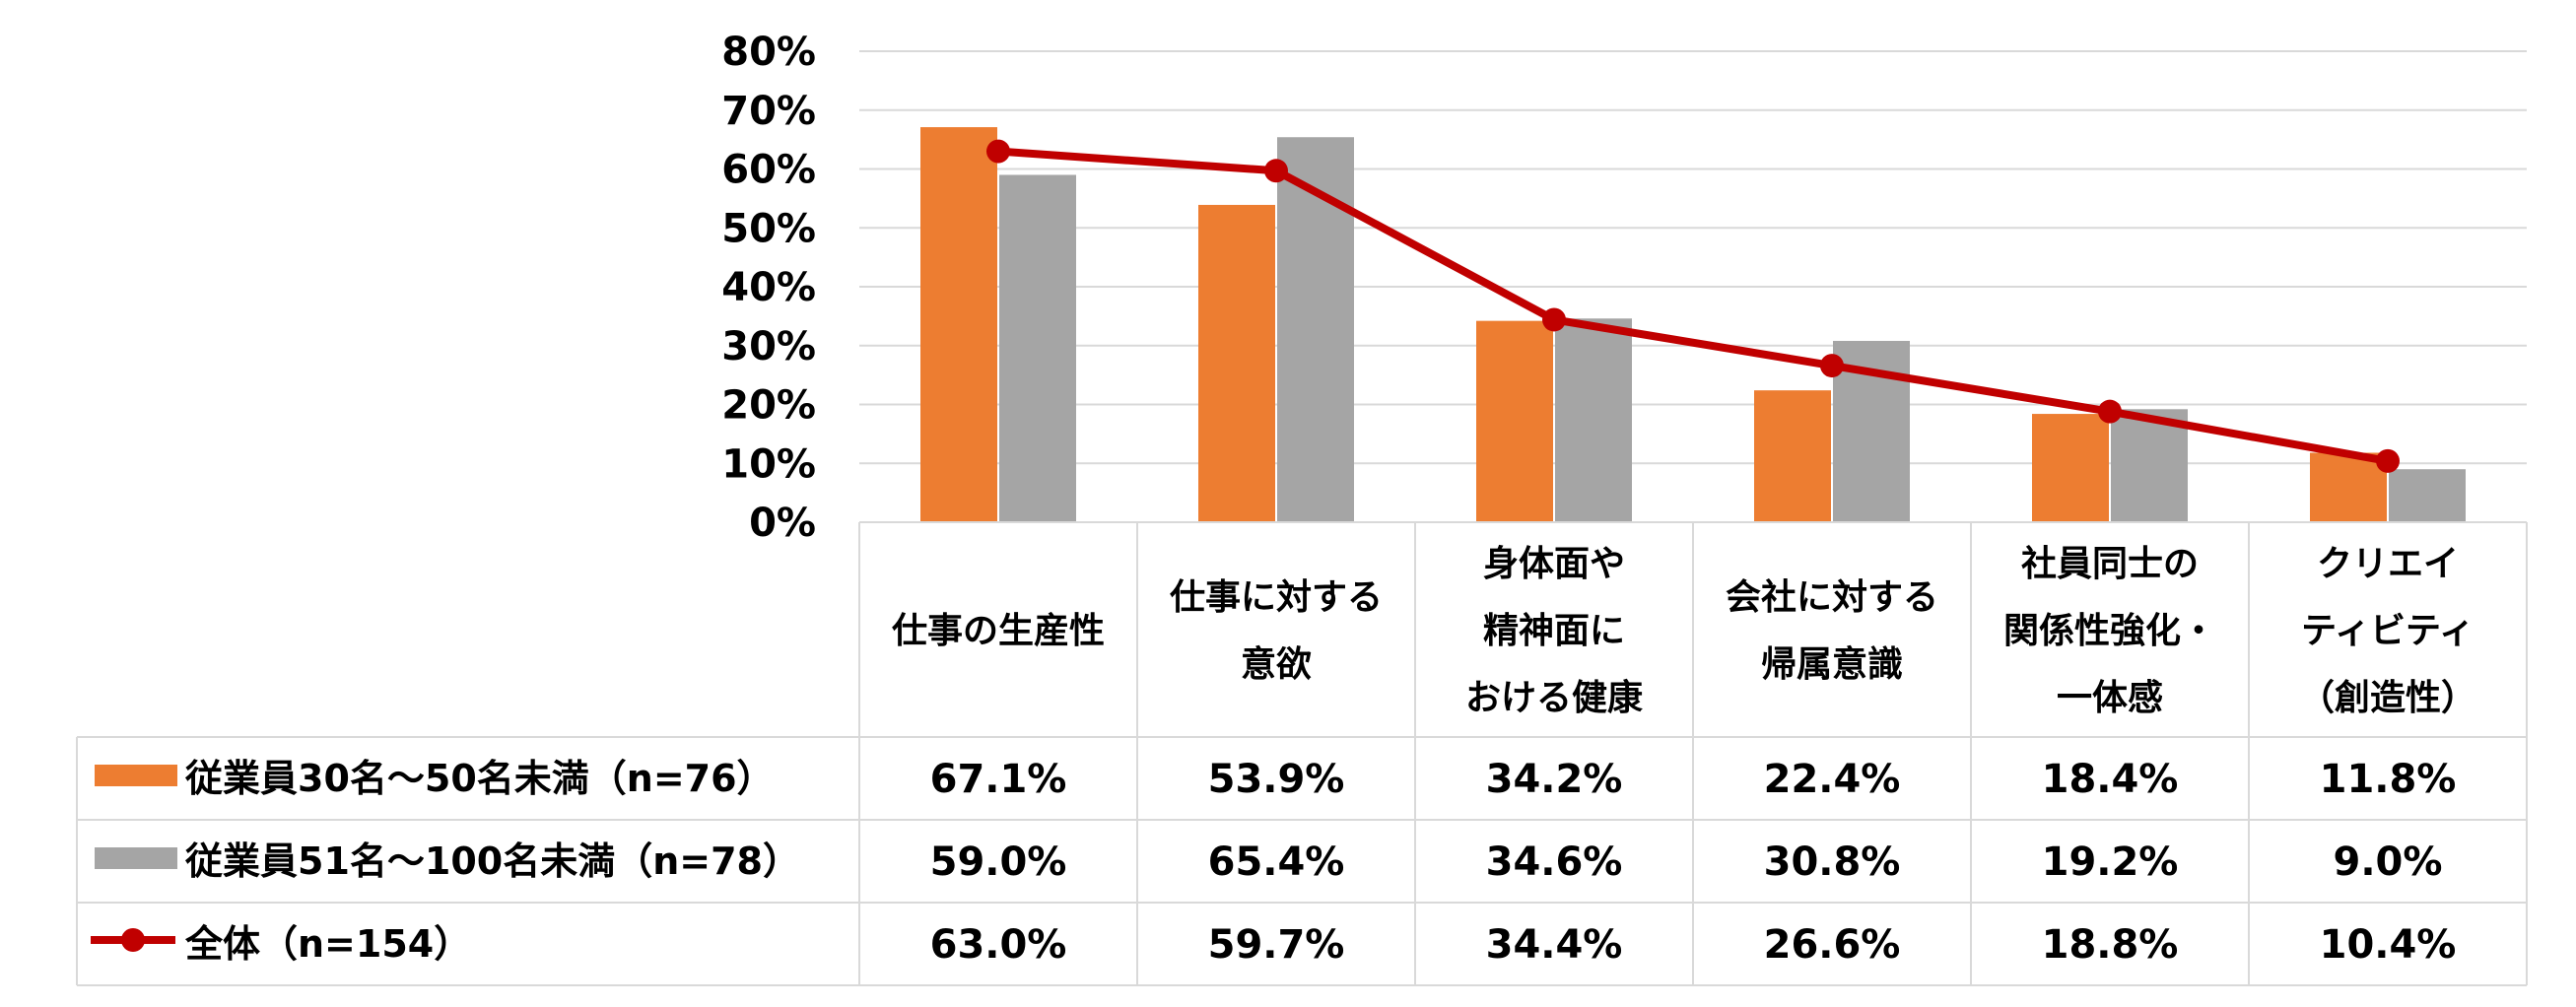 This screenshot has width=2576, height=1007. What do you see at coordinates (1276, 945) in the screenshot?
I see `data-label: 59.7%` at bounding box center [1276, 945].